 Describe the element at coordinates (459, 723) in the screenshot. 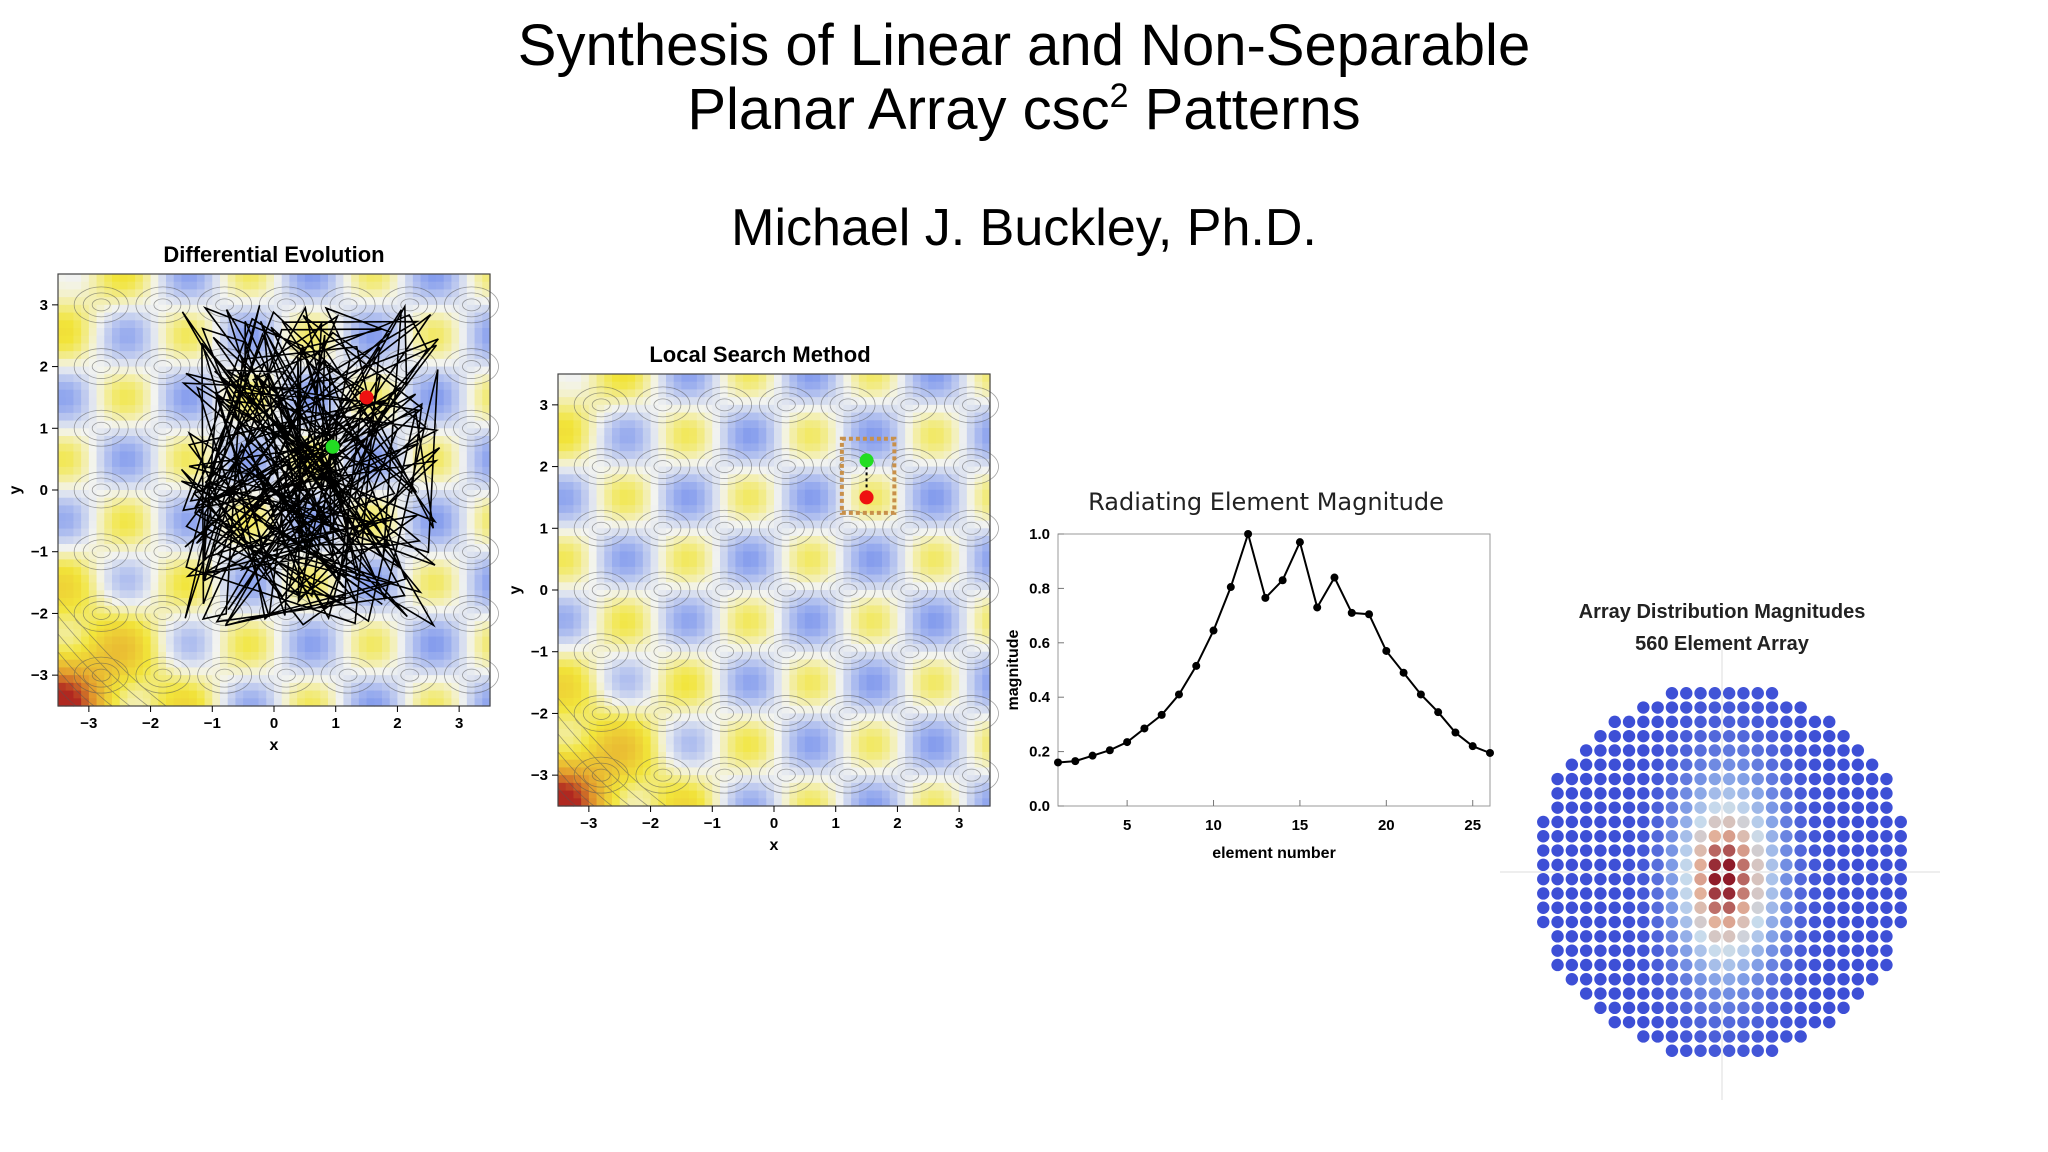

I see `x-tick-label: 3` at that location.